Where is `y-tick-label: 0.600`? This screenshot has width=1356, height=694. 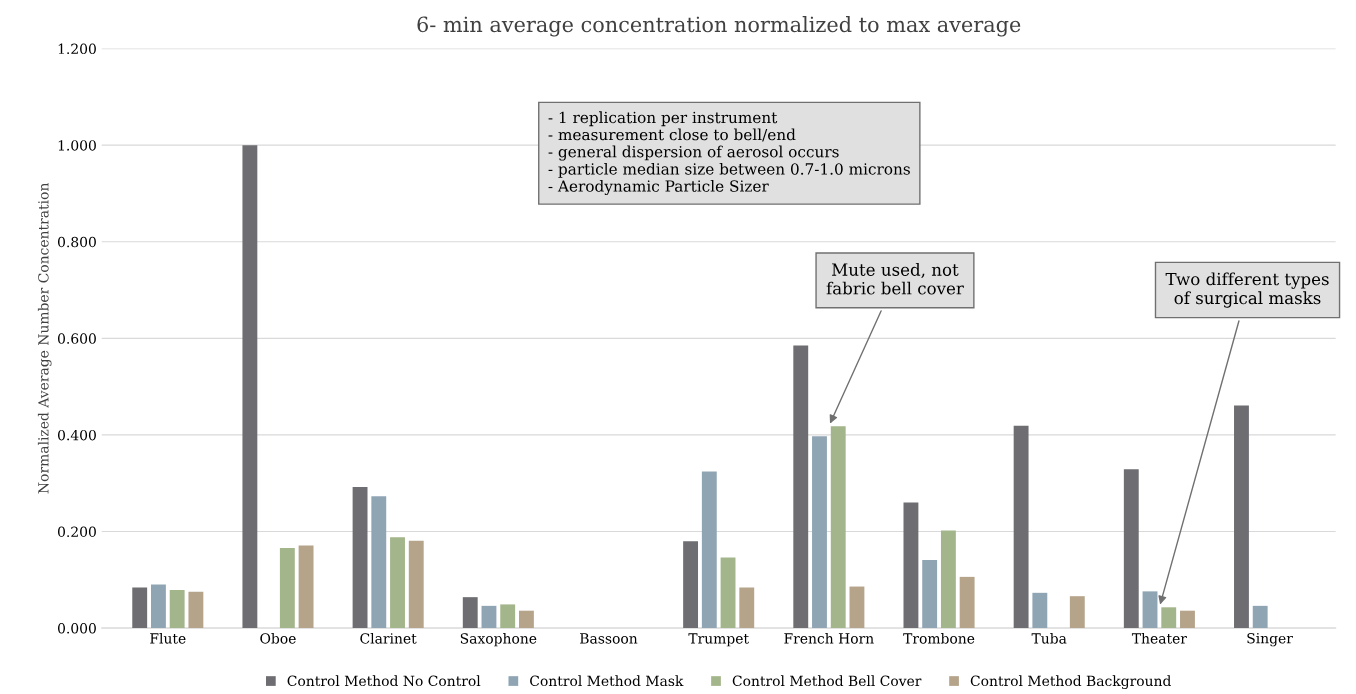
y-tick-label: 0.600 is located at coordinates (76, 338).